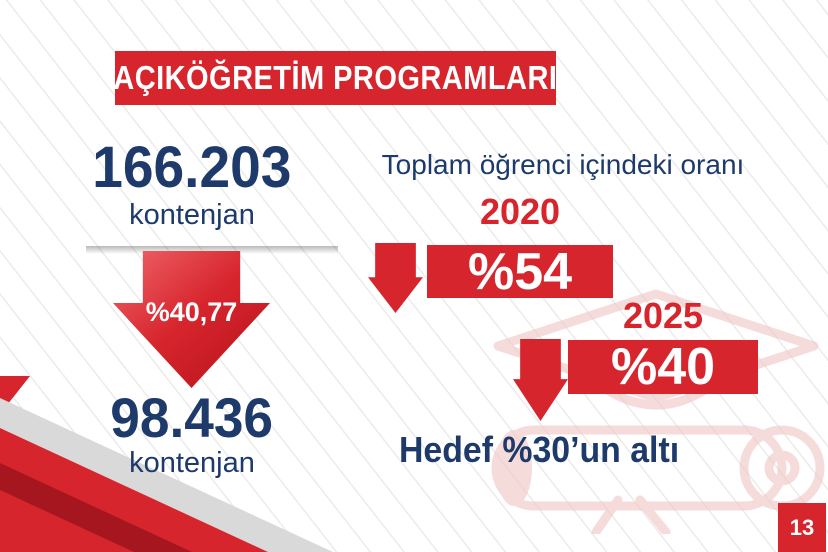  What do you see at coordinates (563, 164) in the screenshot?
I see `ratio-heading: Toplam öğrenci içindeki oranı` at bounding box center [563, 164].